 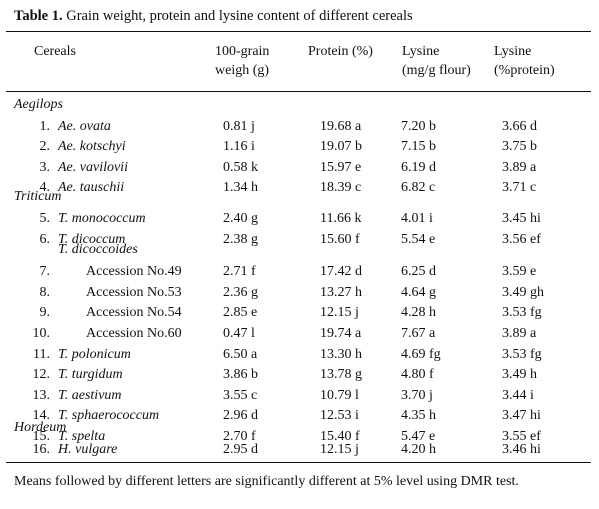 I want to click on row-protein: 18.39 c, so click(x=341, y=187).